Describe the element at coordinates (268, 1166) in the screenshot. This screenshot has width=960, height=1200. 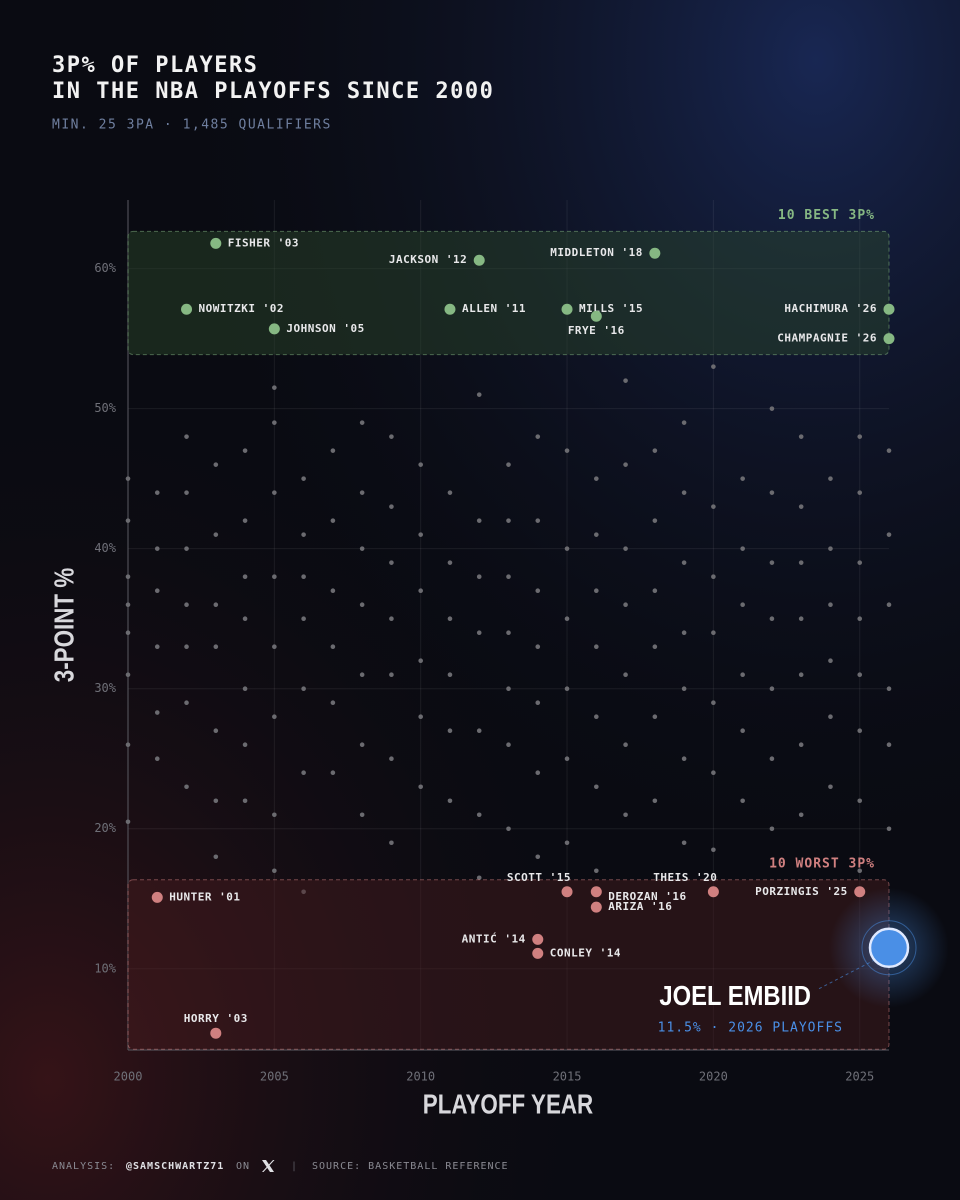
I see `x-logo` at that location.